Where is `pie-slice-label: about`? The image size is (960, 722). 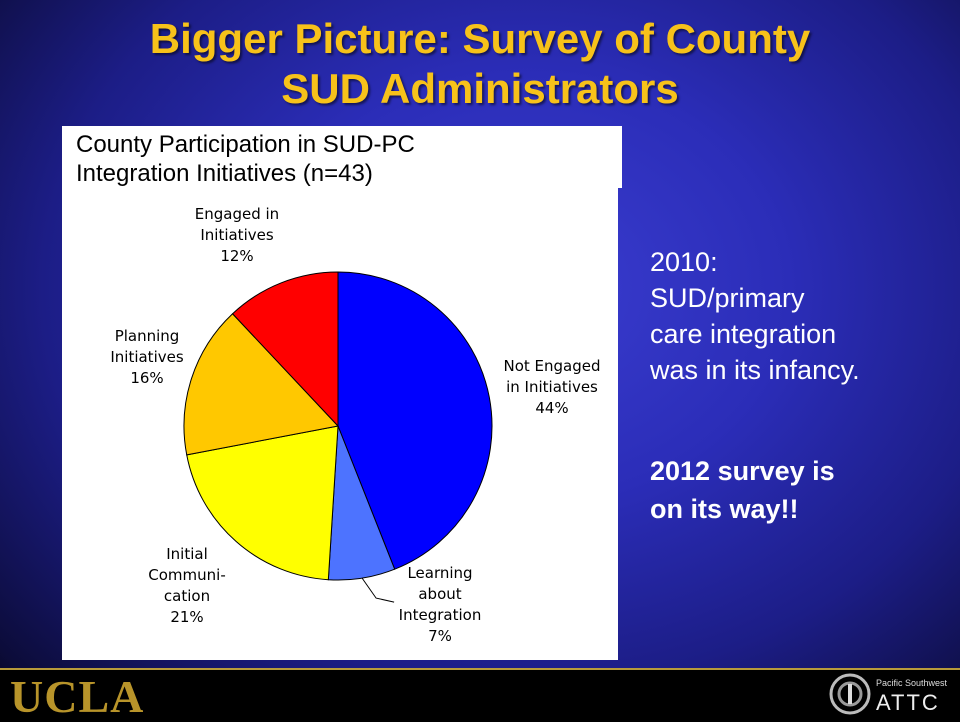 pie-slice-label: about is located at coordinates (439, 594).